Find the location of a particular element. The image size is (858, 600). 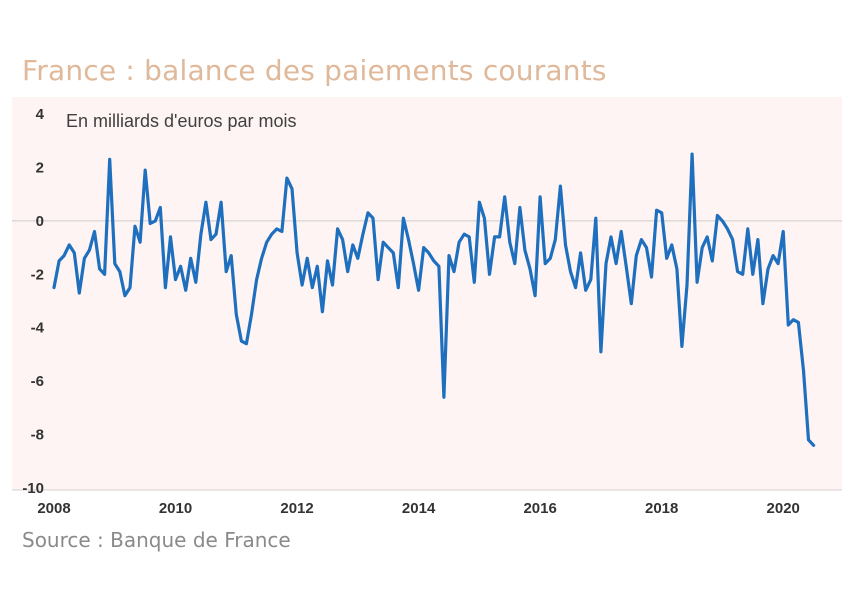

y-tick-label: 0 is located at coordinates (40, 221).